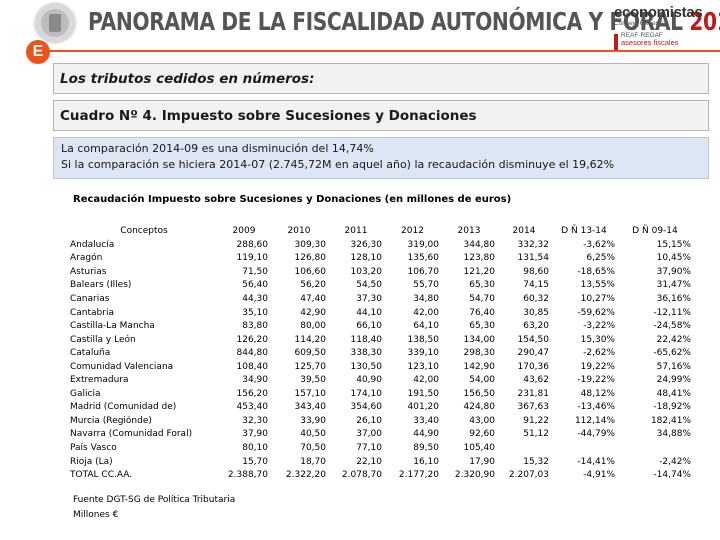 This screenshot has width=720, height=540. I want to click on brand-bar-icon, so click(616, 43).